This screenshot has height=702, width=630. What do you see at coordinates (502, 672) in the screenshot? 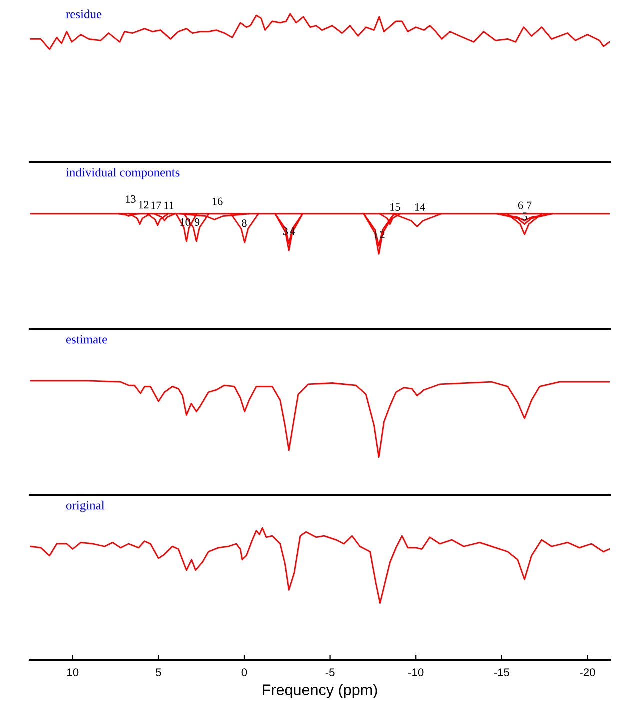
I see `x-tick-label: -15` at bounding box center [502, 672].